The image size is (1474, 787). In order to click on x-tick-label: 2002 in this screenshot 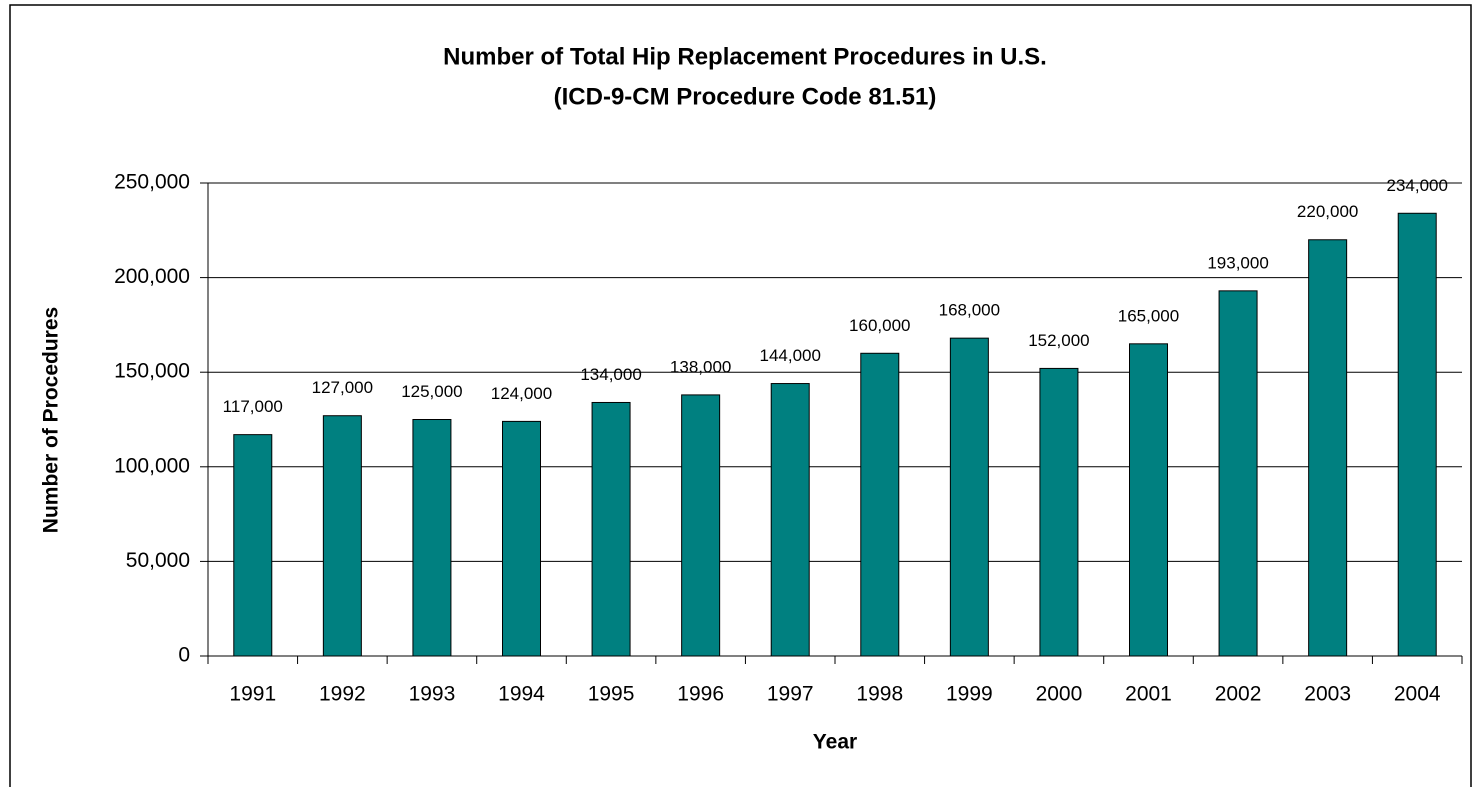, I will do `click(1238, 694)`.